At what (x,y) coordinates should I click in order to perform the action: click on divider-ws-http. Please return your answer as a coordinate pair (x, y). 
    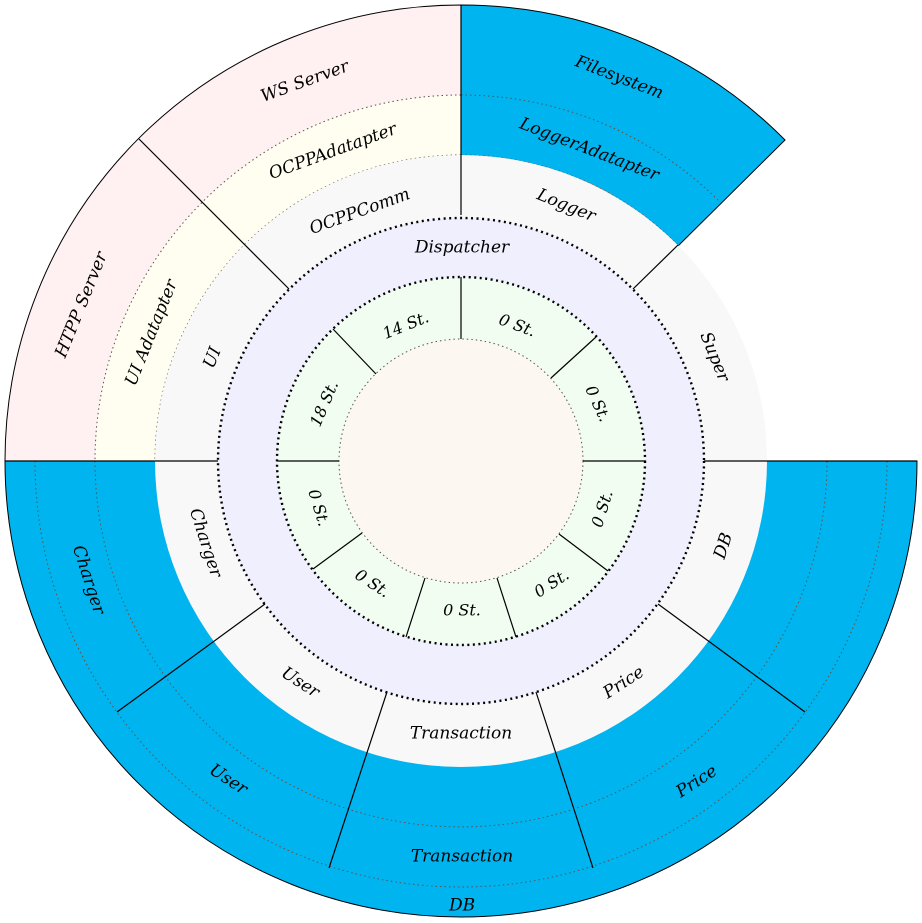
    Looking at the image, I should click on (214, 214).